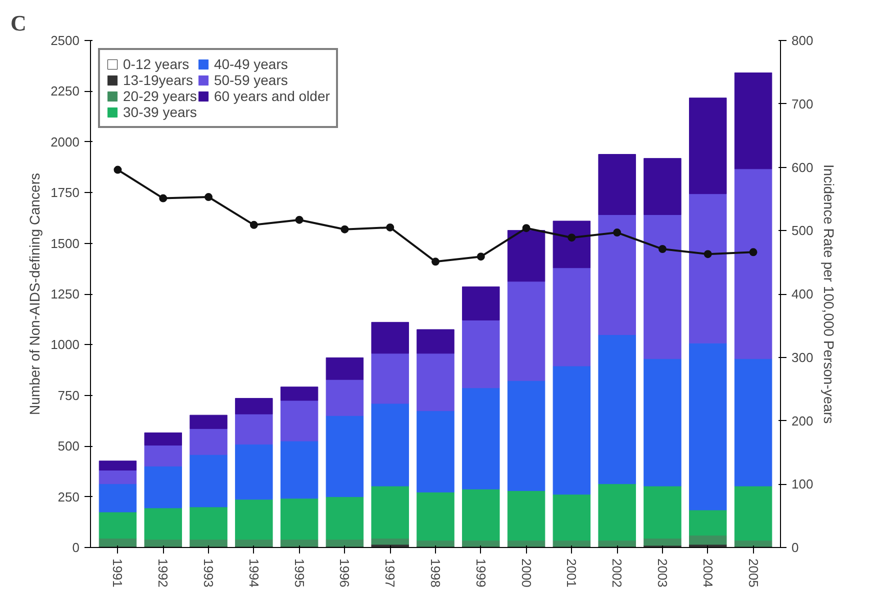 This screenshot has height=599, width=882. What do you see at coordinates (76, 547) in the screenshot?
I see `y-tick-label: 0` at bounding box center [76, 547].